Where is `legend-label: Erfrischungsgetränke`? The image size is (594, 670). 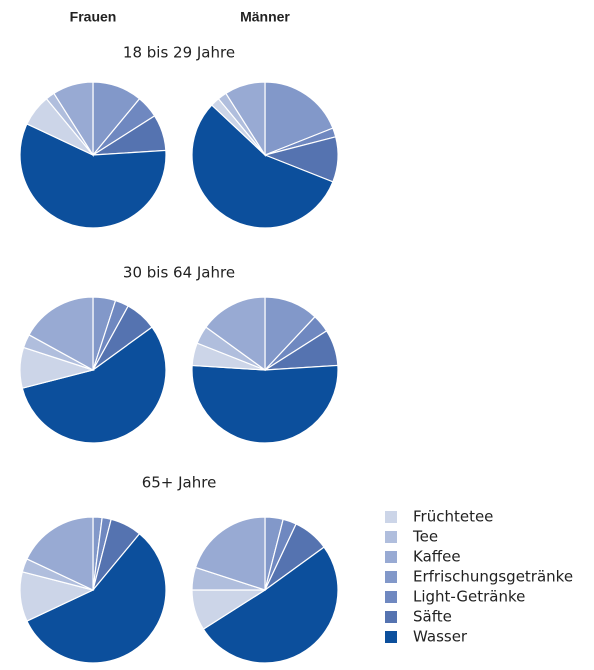 legend-label: Erfrischungsgetränke is located at coordinates (493, 577).